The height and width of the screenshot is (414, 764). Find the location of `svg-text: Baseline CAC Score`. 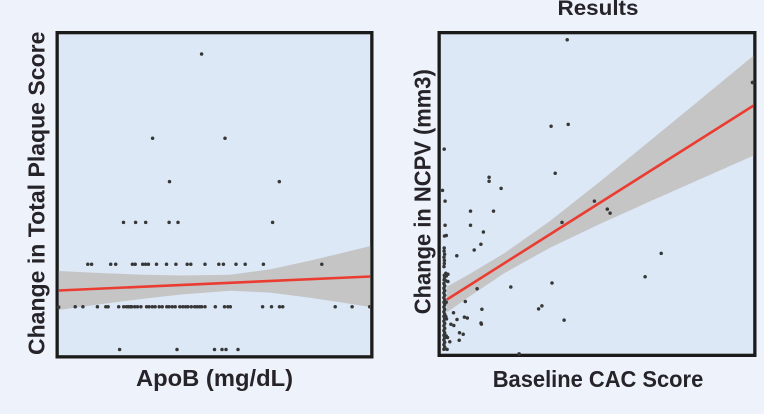

svg-text: Baseline CAC Score is located at coordinates (598, 379).